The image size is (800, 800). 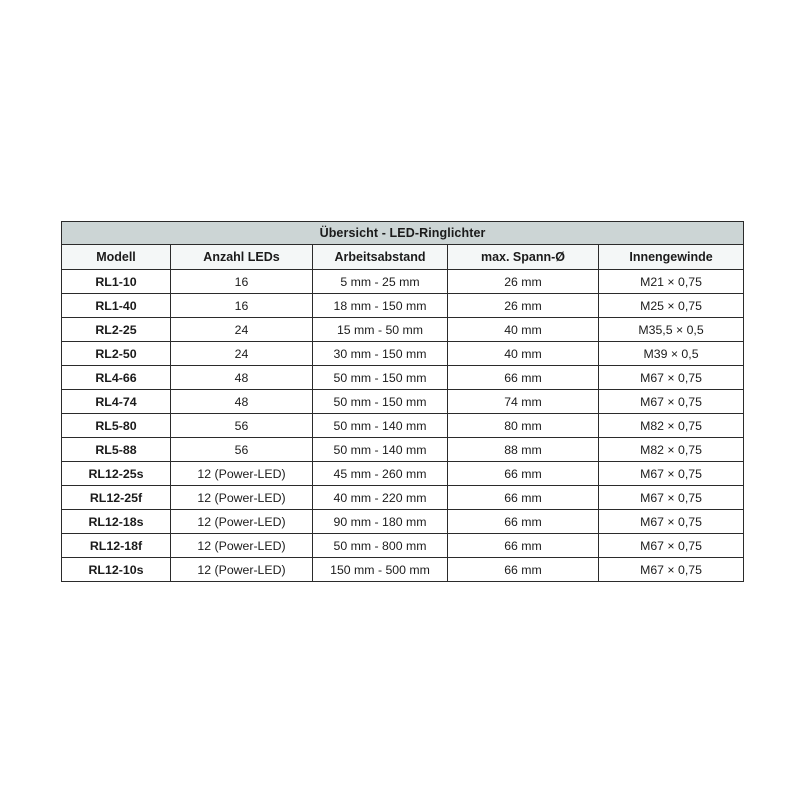 I want to click on cell-max-spann-durchmesser: 80 mm, so click(x=523, y=425).